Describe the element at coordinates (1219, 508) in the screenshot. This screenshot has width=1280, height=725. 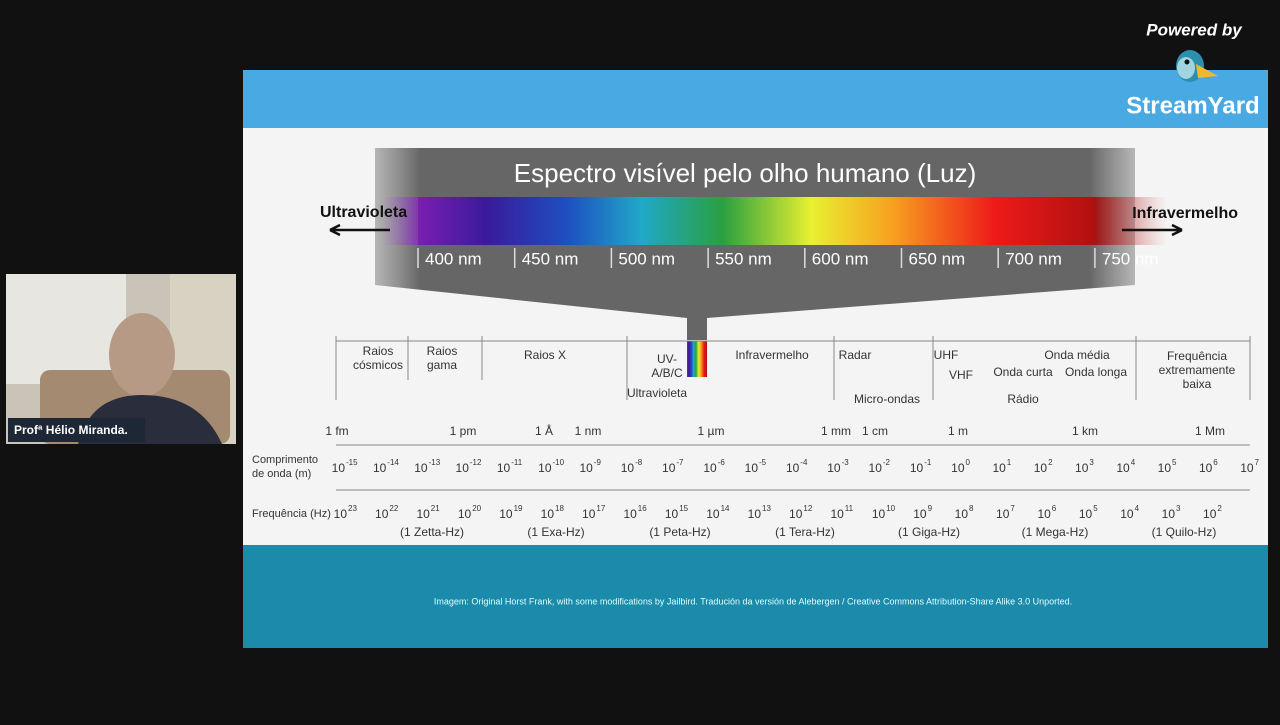
I see `power-exponent: 2` at that location.